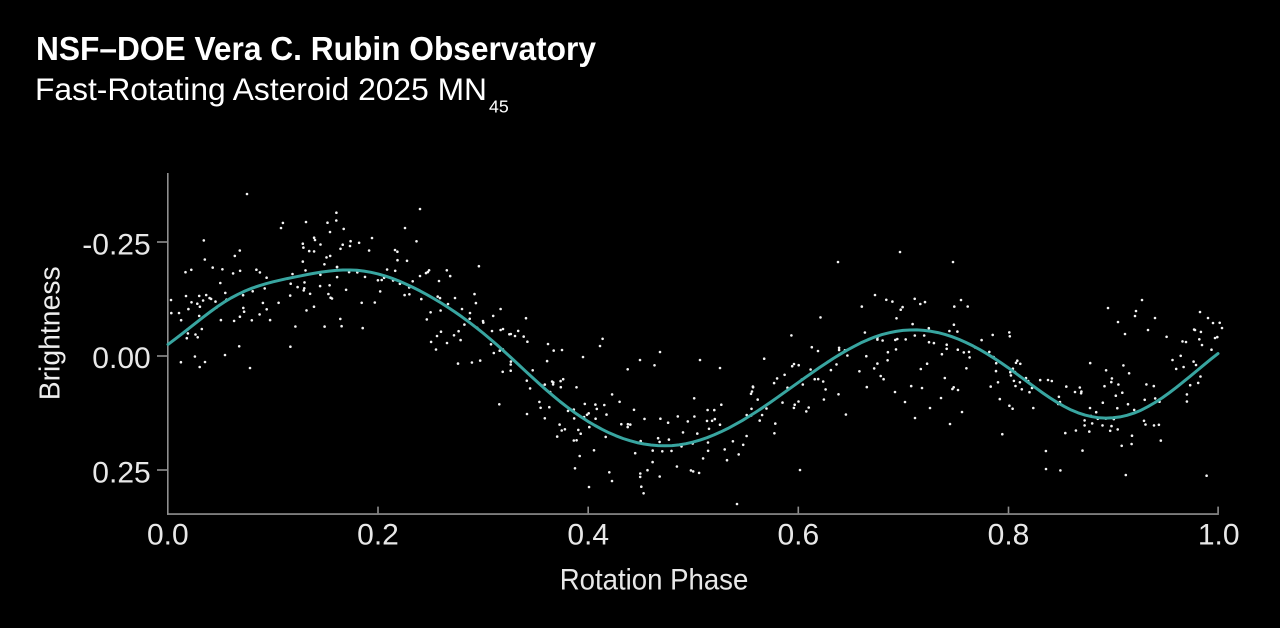  Describe the element at coordinates (798, 535) in the screenshot. I see `svg-text: 0.6` at that location.